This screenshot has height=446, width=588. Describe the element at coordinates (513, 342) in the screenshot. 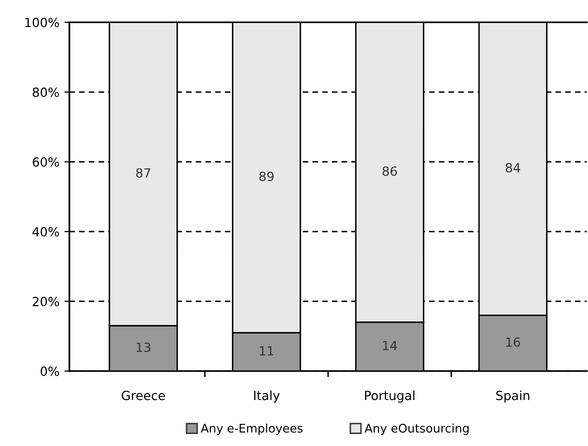

I see `data-label: 16` at that location.